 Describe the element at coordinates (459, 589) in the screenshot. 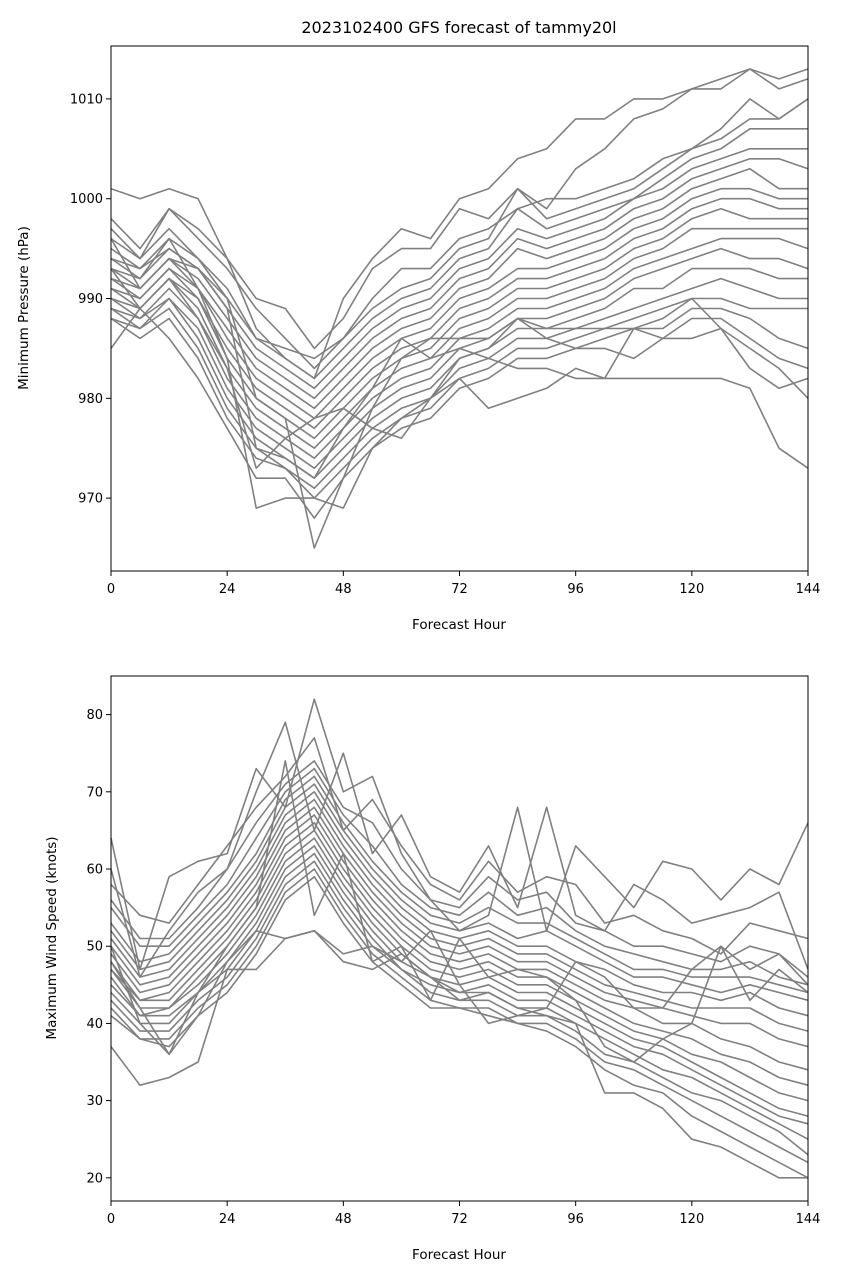

I see `pressure-x-tick-label: 72` at that location.